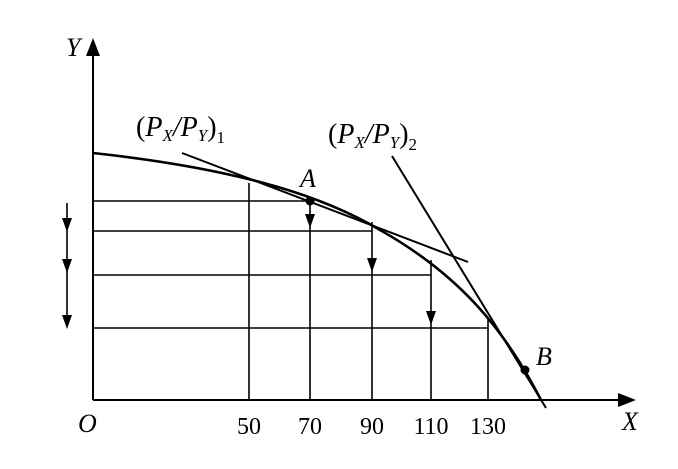 This screenshot has height=469, width=678. What do you see at coordinates (544, 356) in the screenshot?
I see `point-b-label: B` at bounding box center [544, 356].